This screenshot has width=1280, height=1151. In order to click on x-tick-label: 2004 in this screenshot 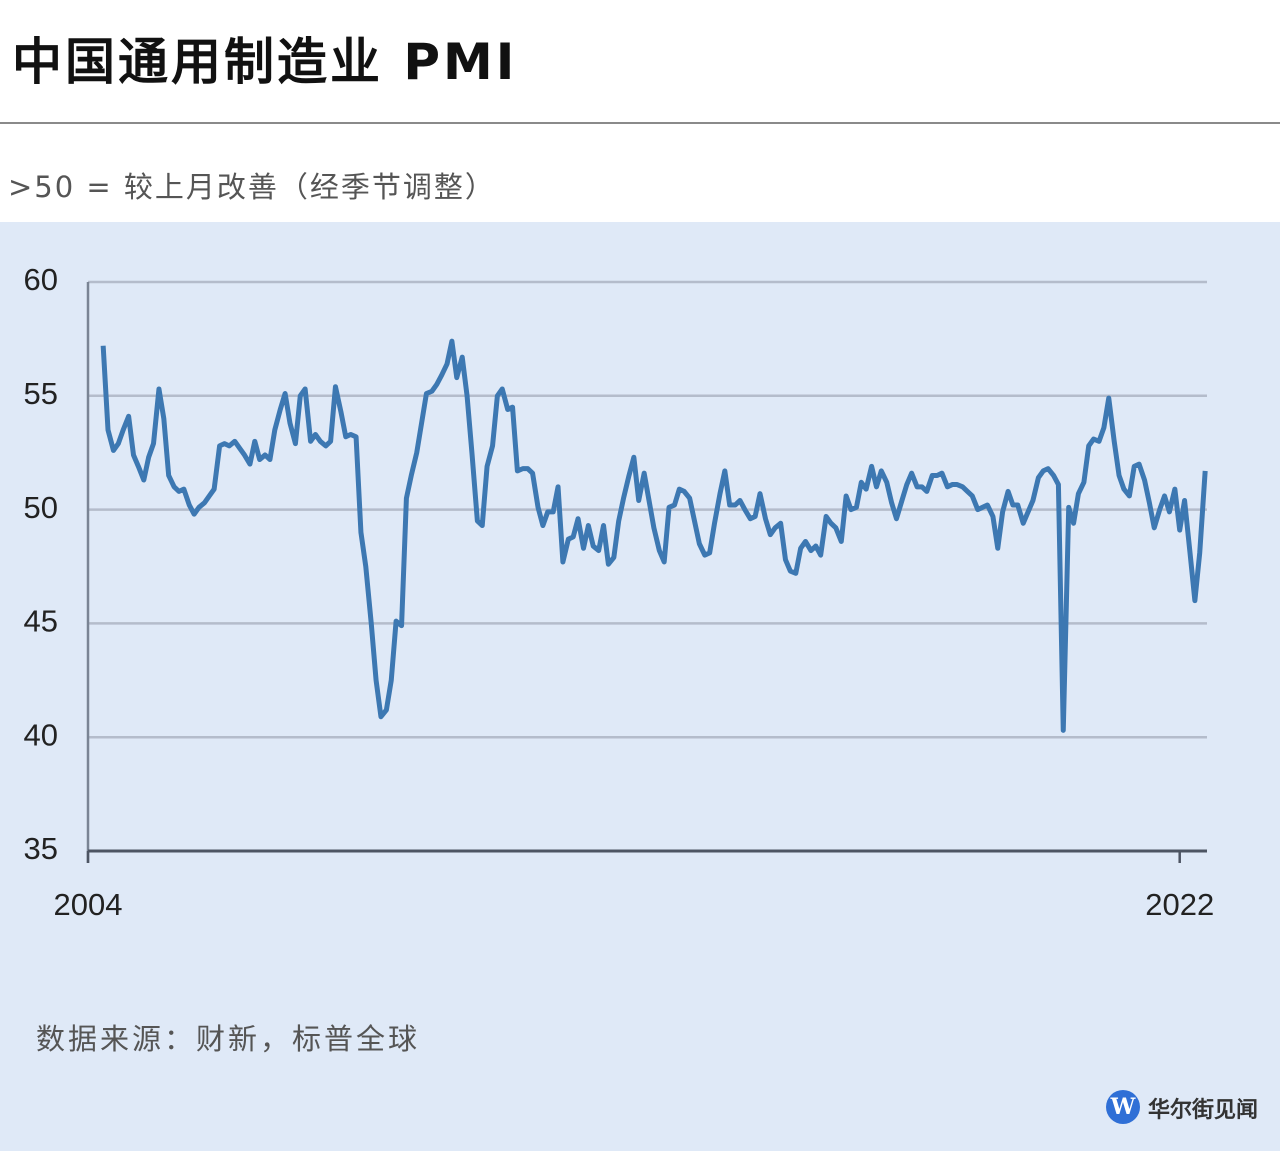, I will do `click(88, 904)`.